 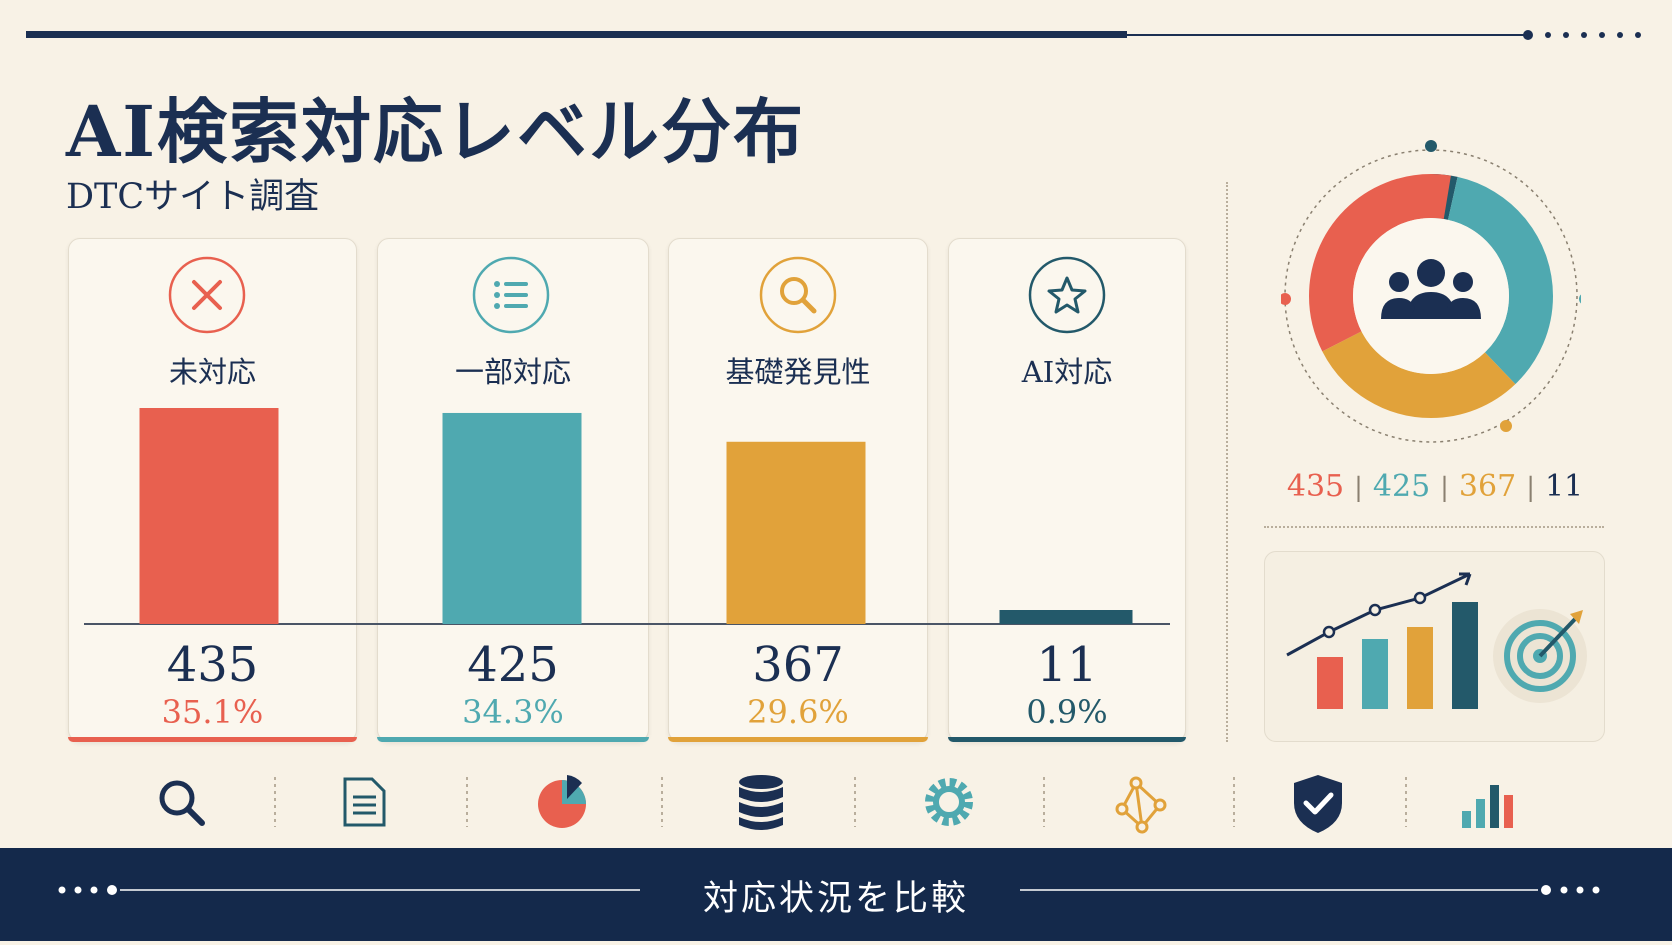 I want to click on gear-icon, so click(x=949, y=802).